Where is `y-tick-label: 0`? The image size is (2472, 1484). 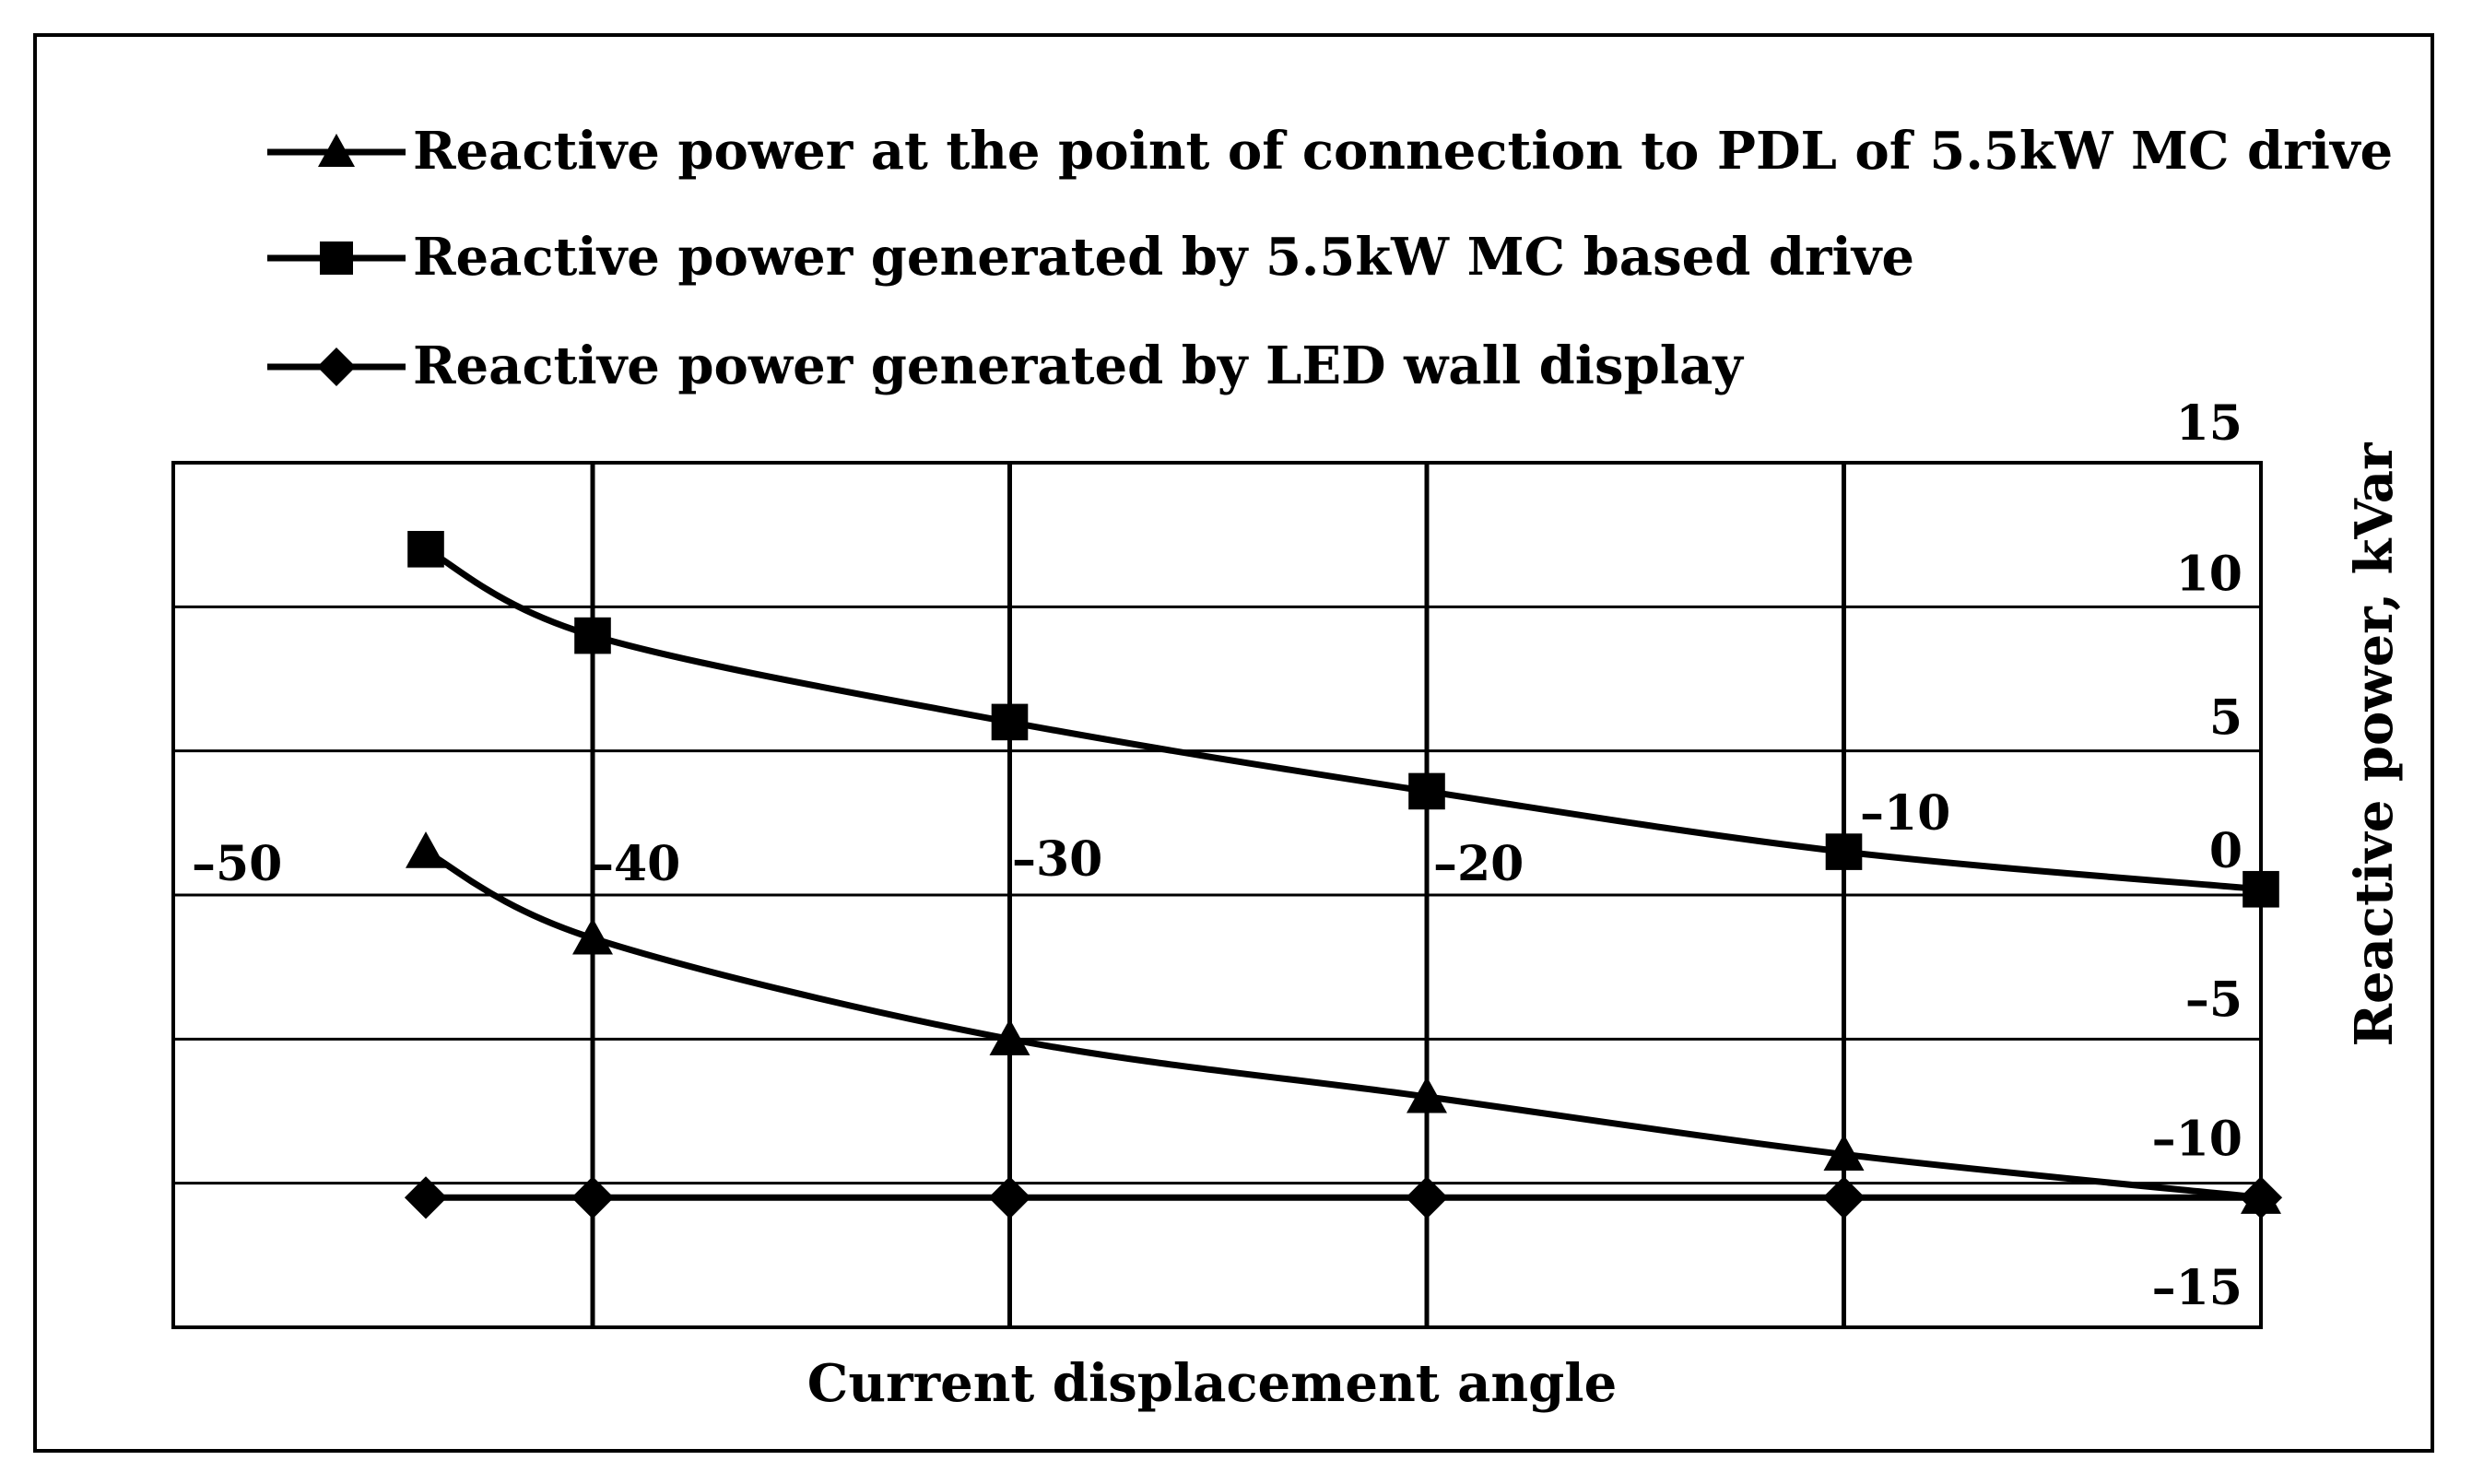 y-tick-label: 0 is located at coordinates (2225, 851).